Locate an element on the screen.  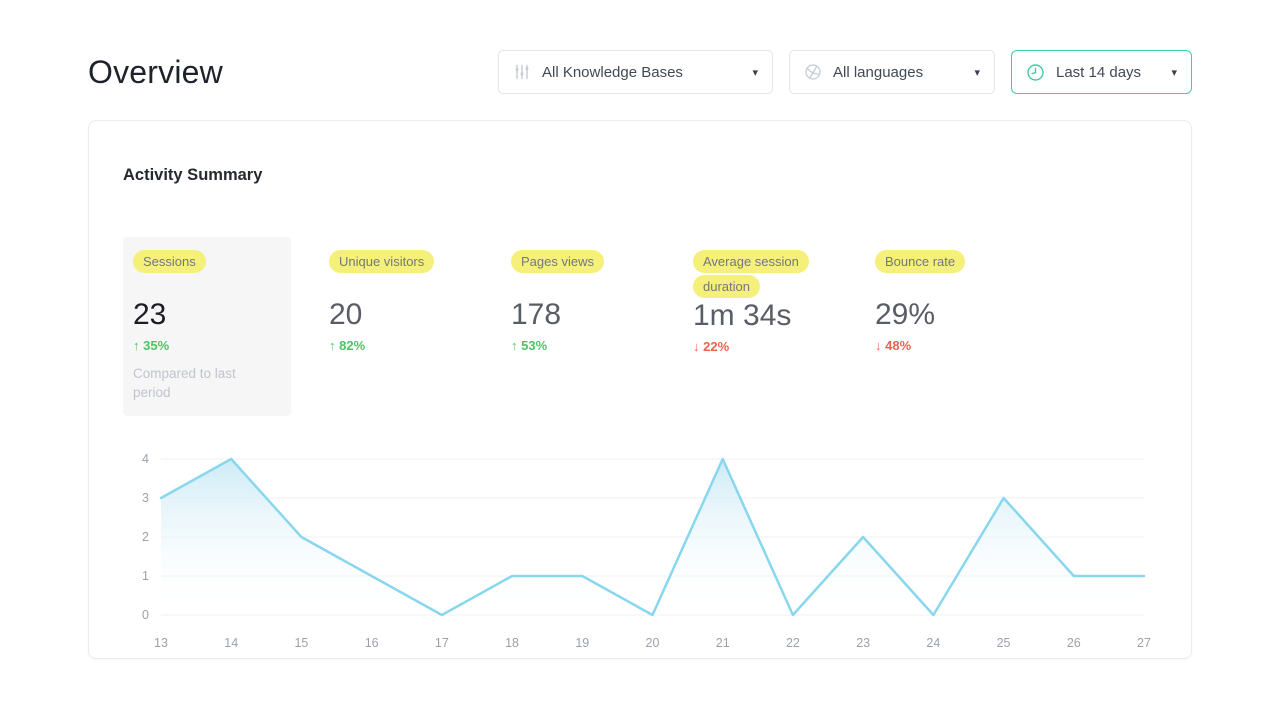
sliders-icon is located at coordinates (522, 72).